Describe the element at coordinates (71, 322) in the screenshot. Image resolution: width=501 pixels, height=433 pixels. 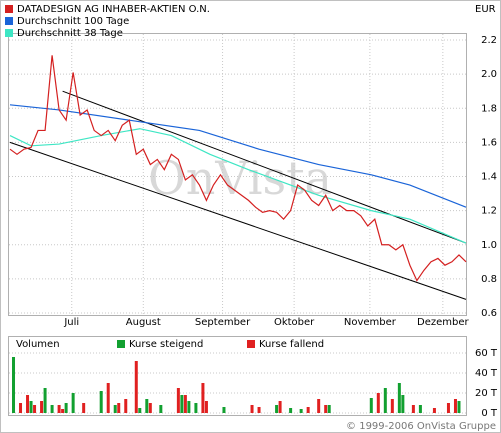
I see `x-tick-label: Juli` at that location.